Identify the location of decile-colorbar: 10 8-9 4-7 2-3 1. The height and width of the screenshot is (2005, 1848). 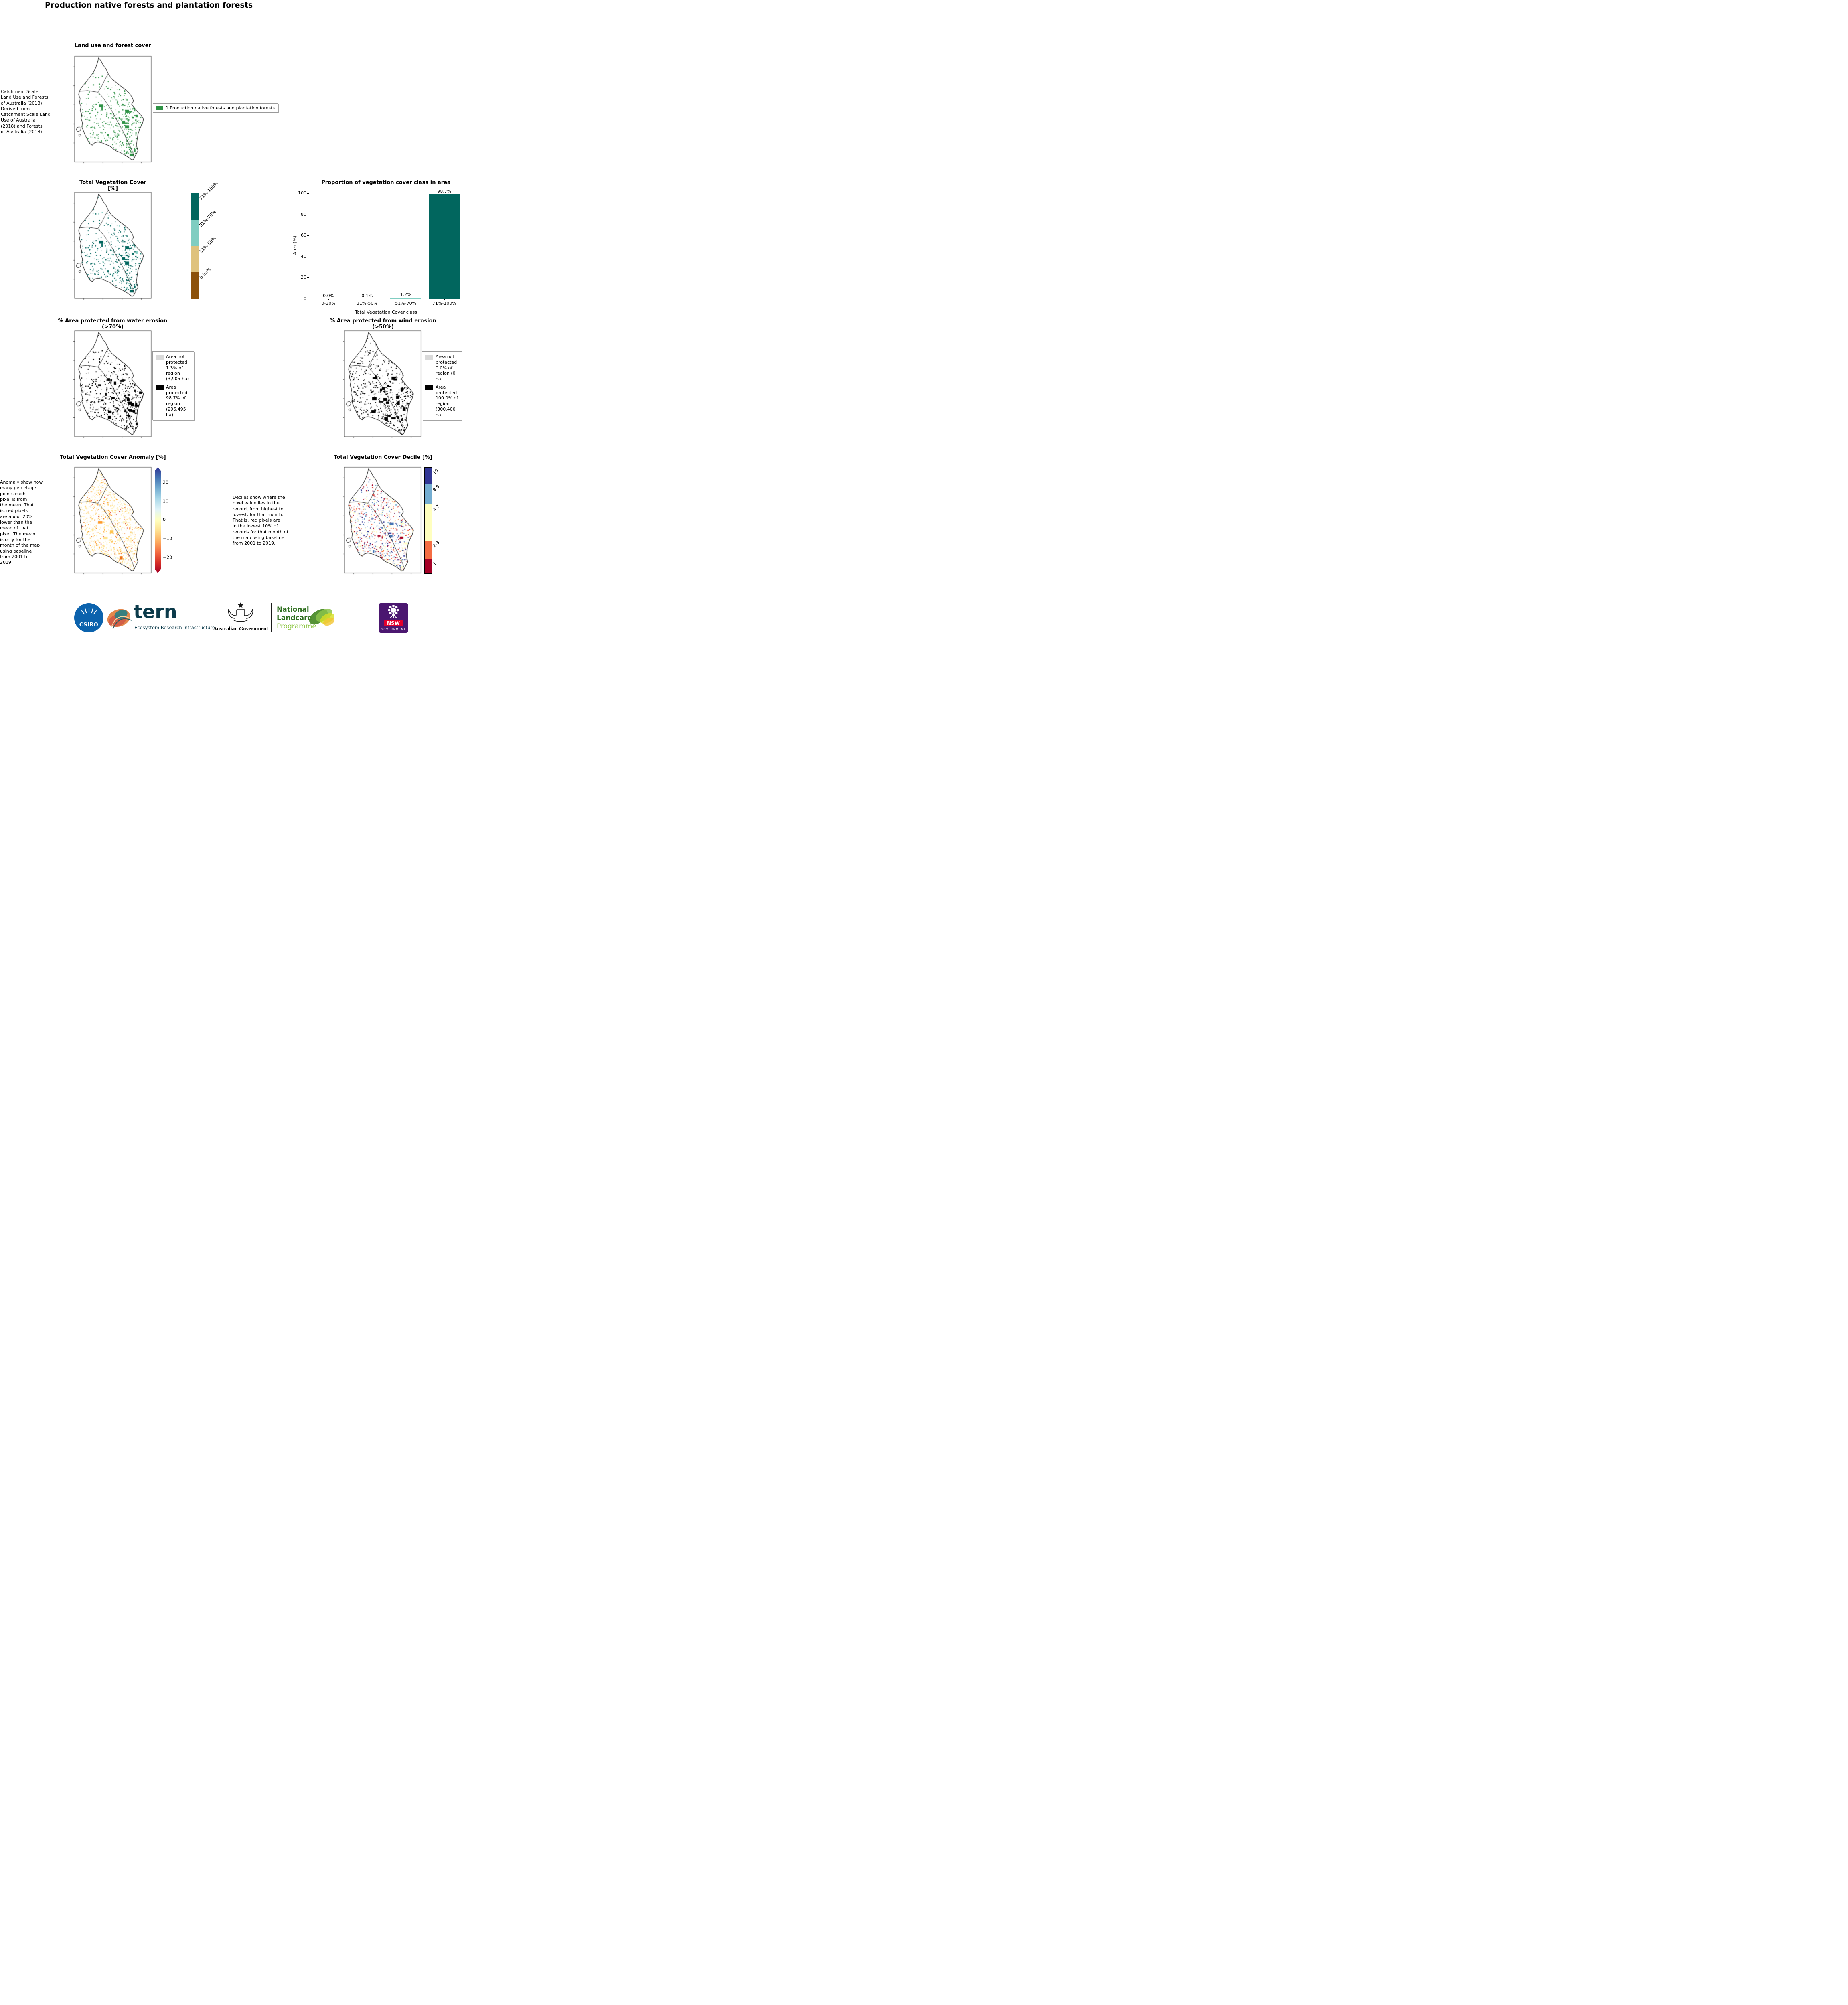
(432, 521).